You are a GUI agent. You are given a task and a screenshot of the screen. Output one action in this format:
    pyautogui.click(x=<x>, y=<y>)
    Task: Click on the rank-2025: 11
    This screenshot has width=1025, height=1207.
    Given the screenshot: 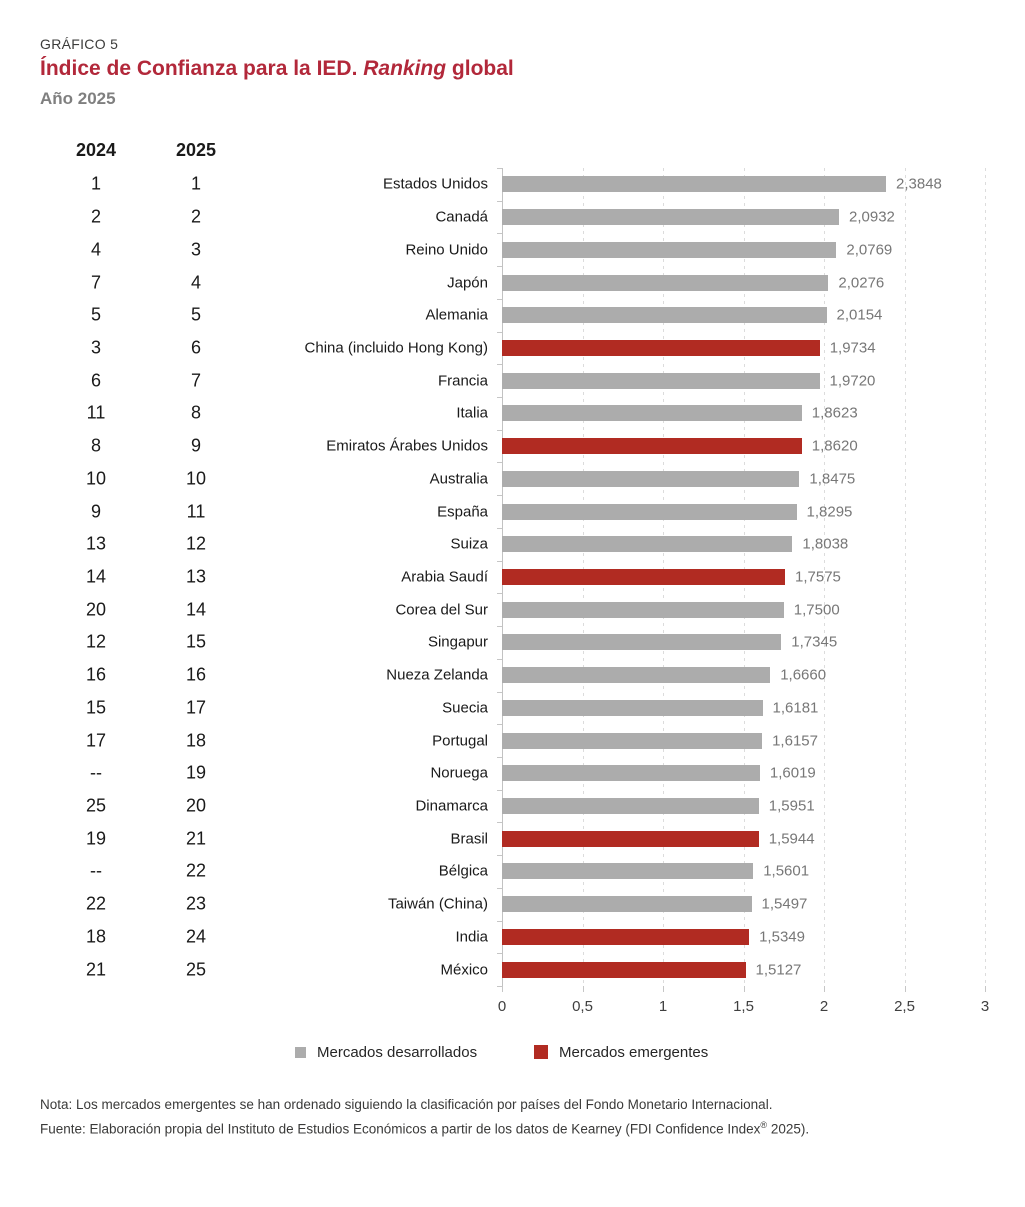 What is the action you would take?
    pyautogui.click(x=196, y=511)
    